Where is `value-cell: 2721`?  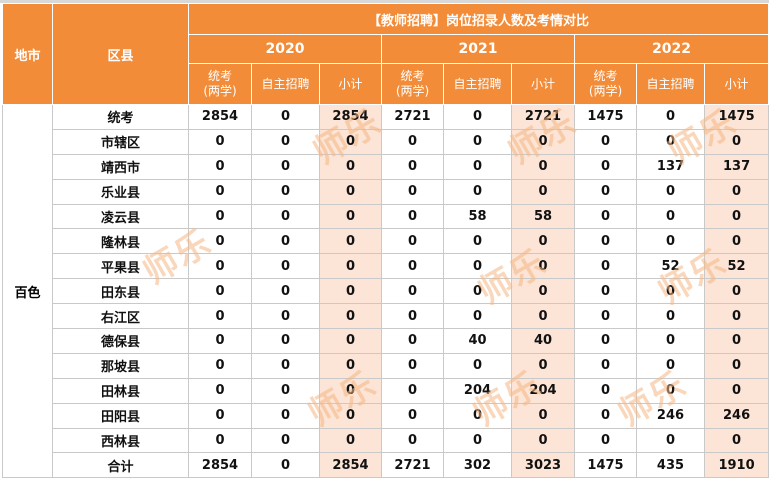 value-cell: 2721 is located at coordinates (543, 117).